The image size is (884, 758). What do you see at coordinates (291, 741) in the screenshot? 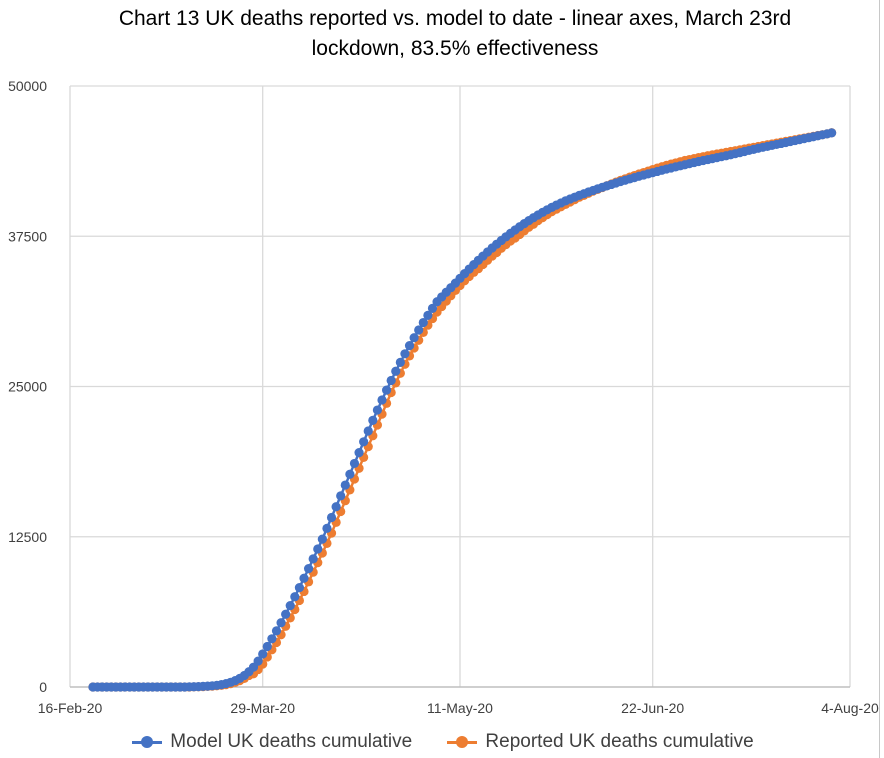
I see `legend-label-model: Model UK deaths cumulative` at bounding box center [291, 741].